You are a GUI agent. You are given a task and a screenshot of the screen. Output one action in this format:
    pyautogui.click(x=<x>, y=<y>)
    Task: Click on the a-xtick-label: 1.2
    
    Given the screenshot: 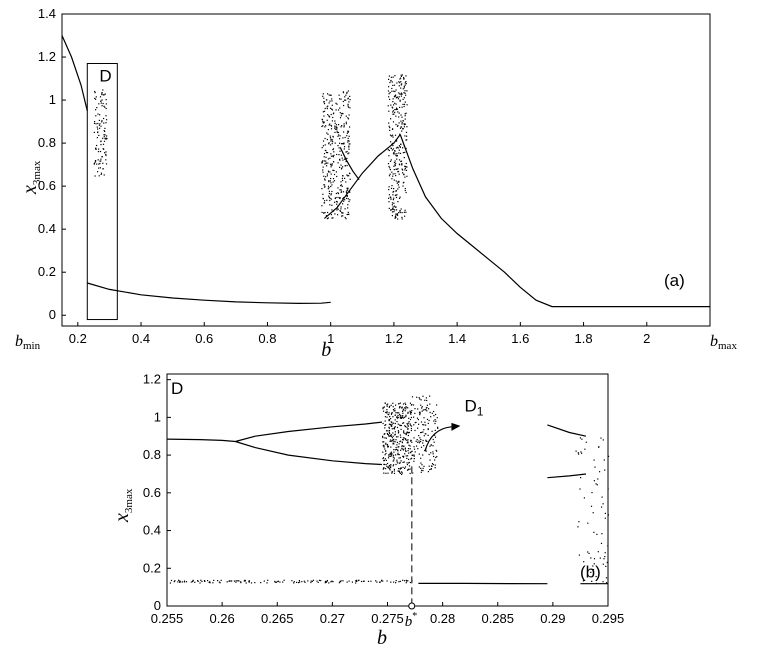 What is the action you would take?
    pyautogui.click(x=394, y=338)
    